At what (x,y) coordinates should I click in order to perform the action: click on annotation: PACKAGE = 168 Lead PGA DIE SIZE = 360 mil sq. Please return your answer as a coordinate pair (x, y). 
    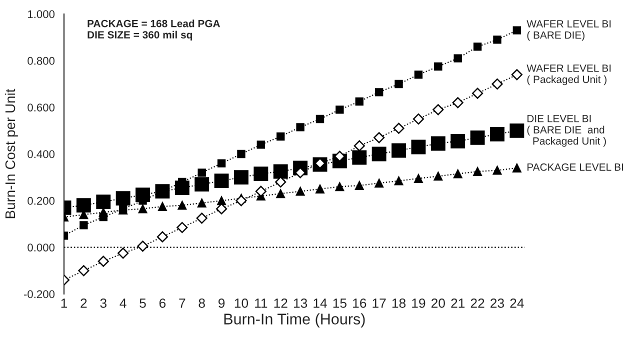
    Looking at the image, I should click on (154, 30).